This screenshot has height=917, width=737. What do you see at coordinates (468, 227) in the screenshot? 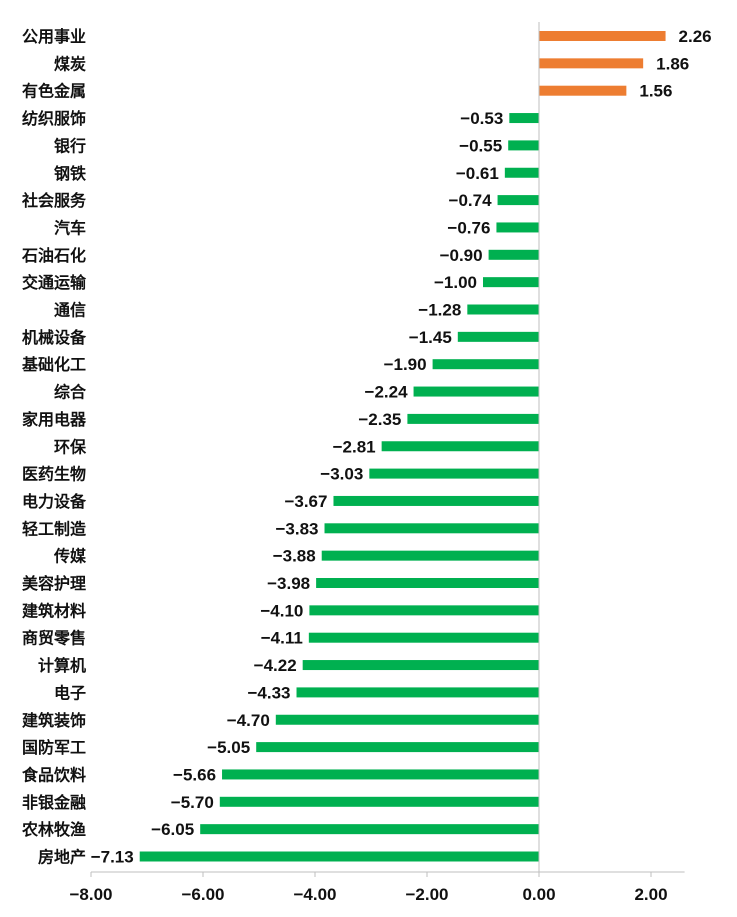
I see `value-label-7: −0.76` at bounding box center [468, 227].